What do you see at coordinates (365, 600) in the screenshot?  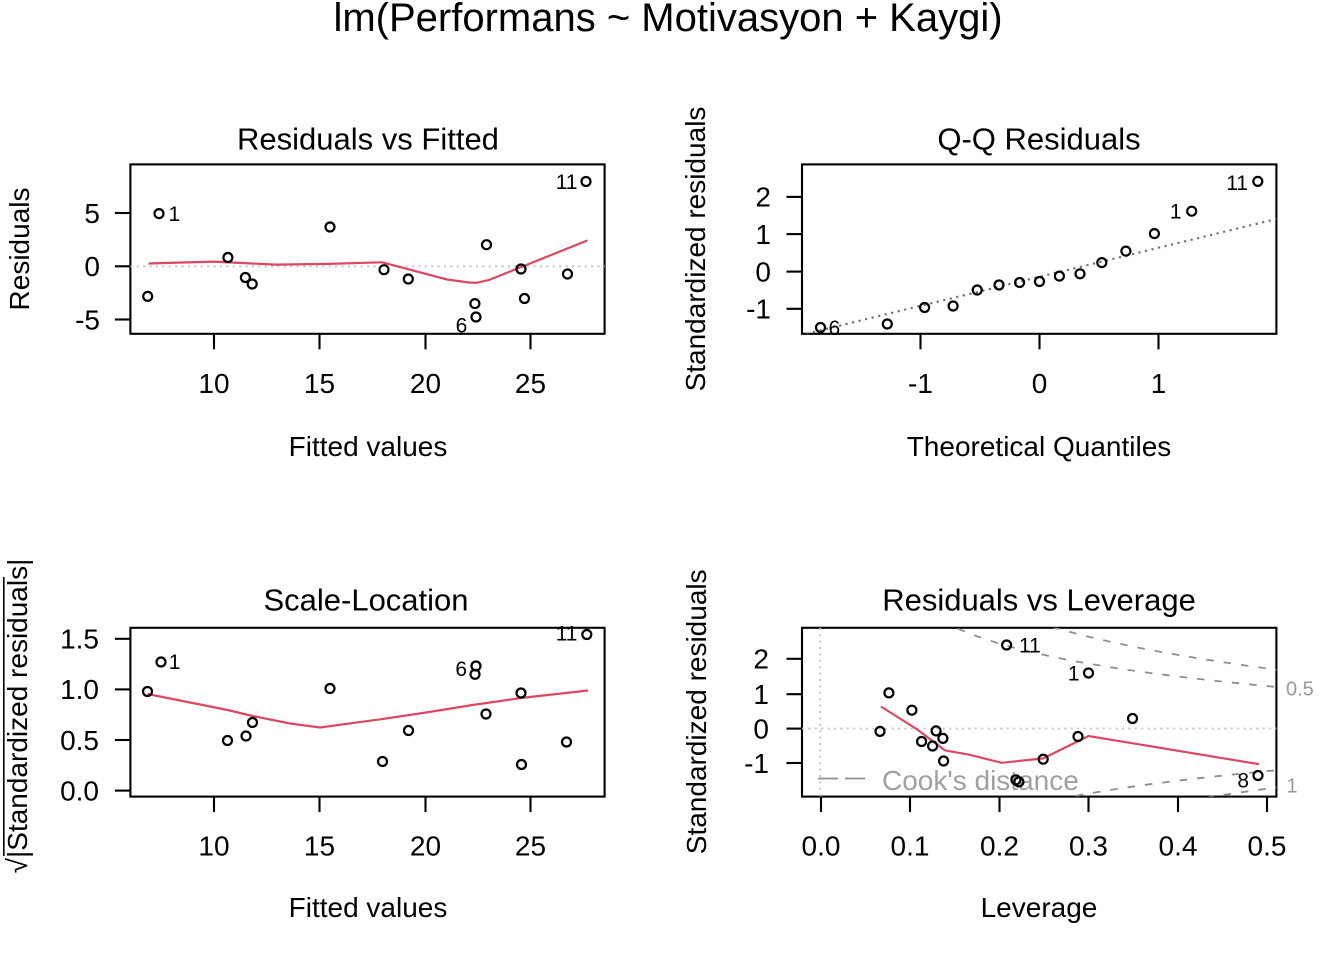 I see `svg-text: Scale-Location` at bounding box center [365, 600].